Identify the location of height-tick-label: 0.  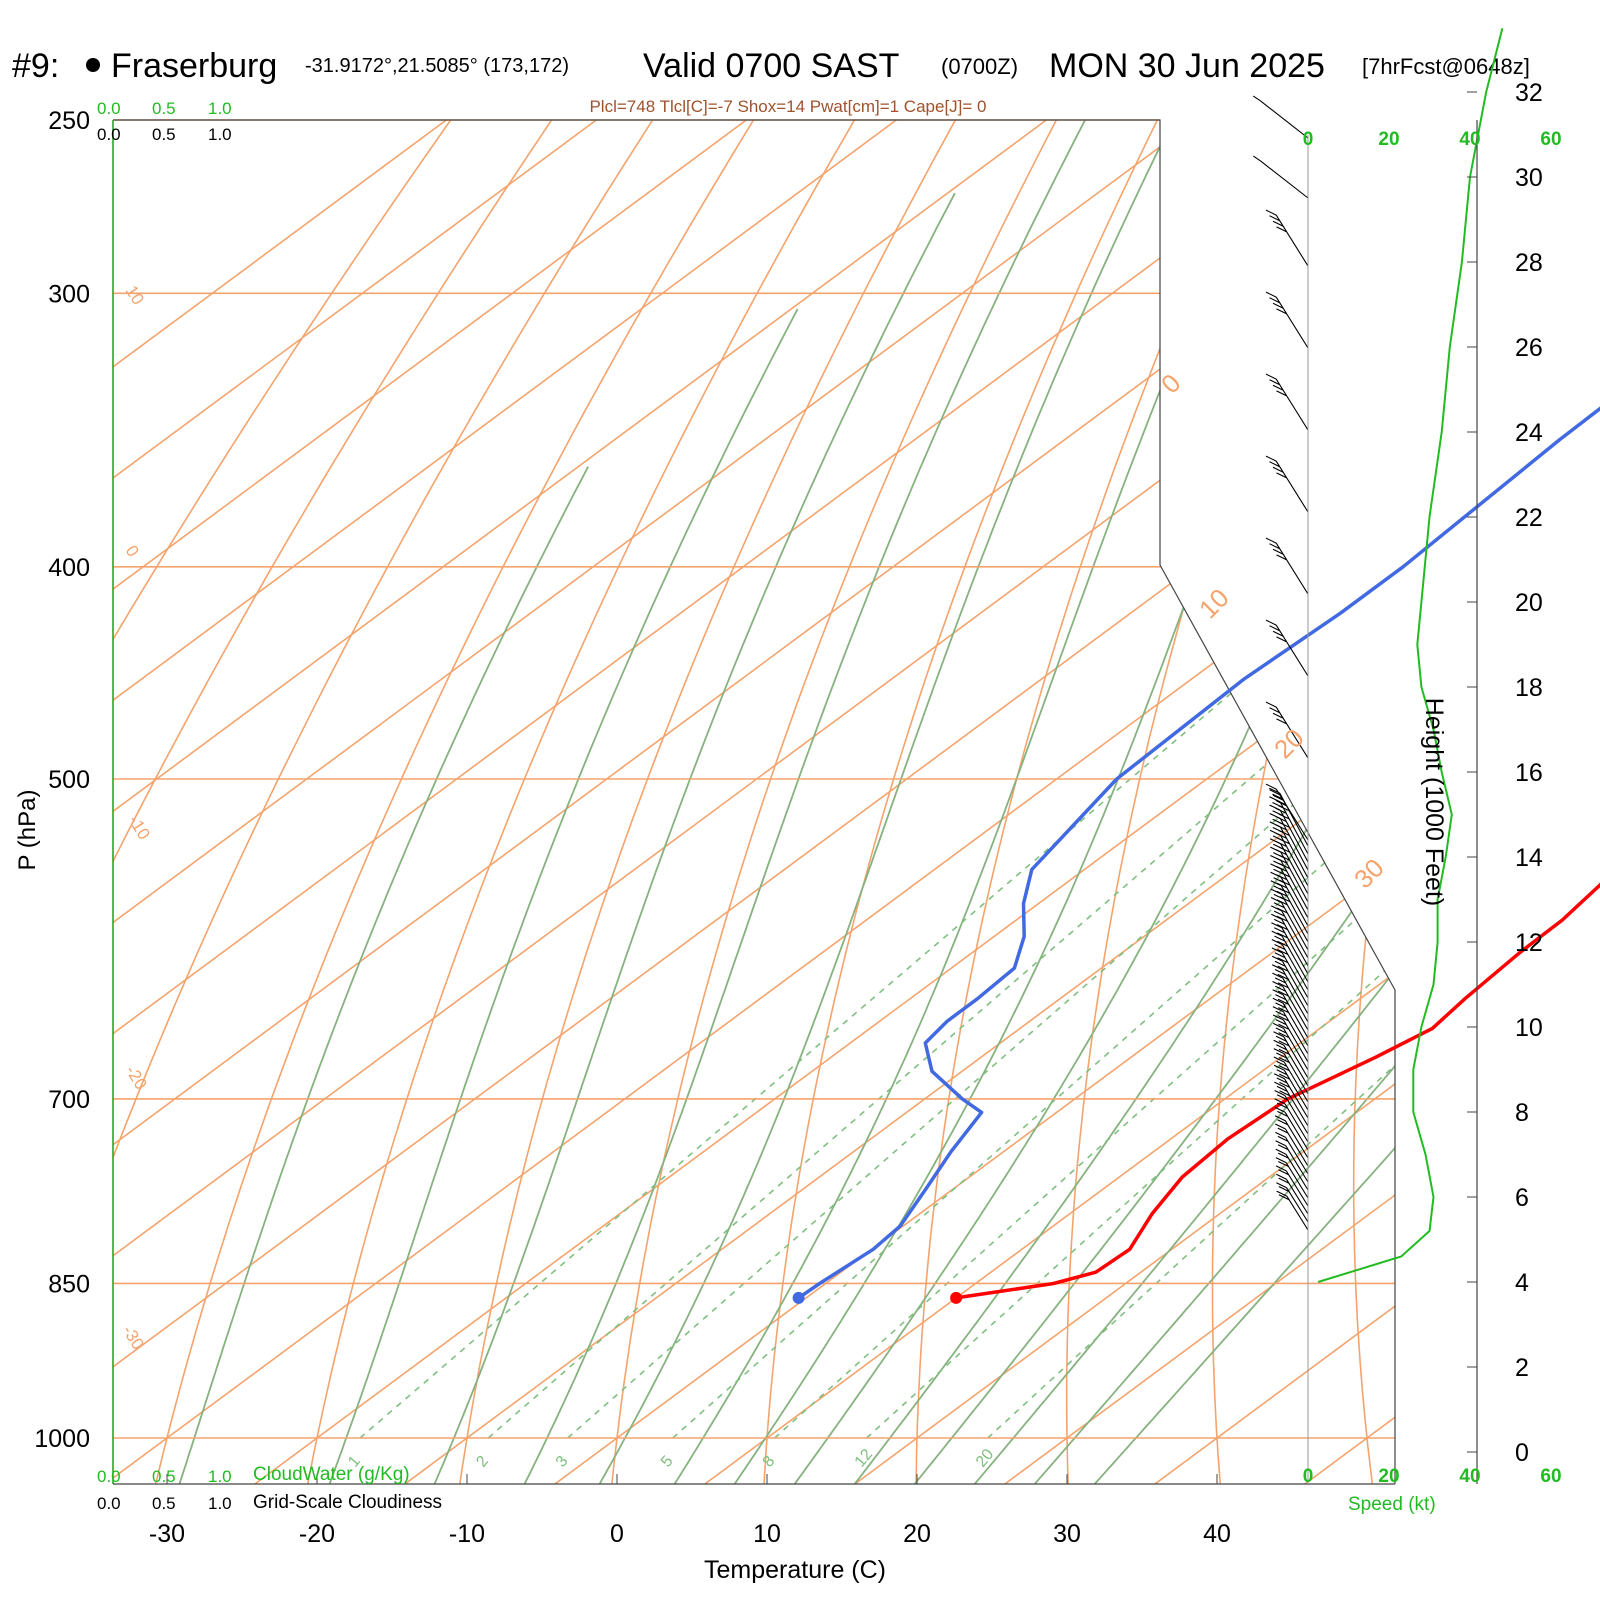
(1522, 1453).